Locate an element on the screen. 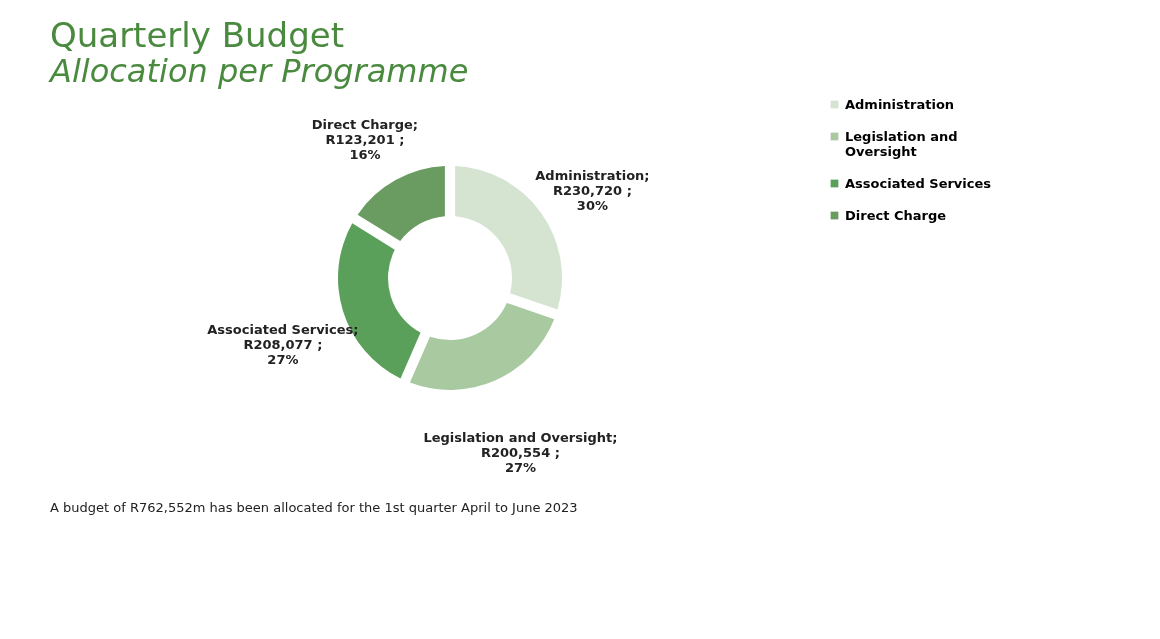 The height and width of the screenshot is (639, 1160). category-label: Direct Charge; is located at coordinates (365, 125).